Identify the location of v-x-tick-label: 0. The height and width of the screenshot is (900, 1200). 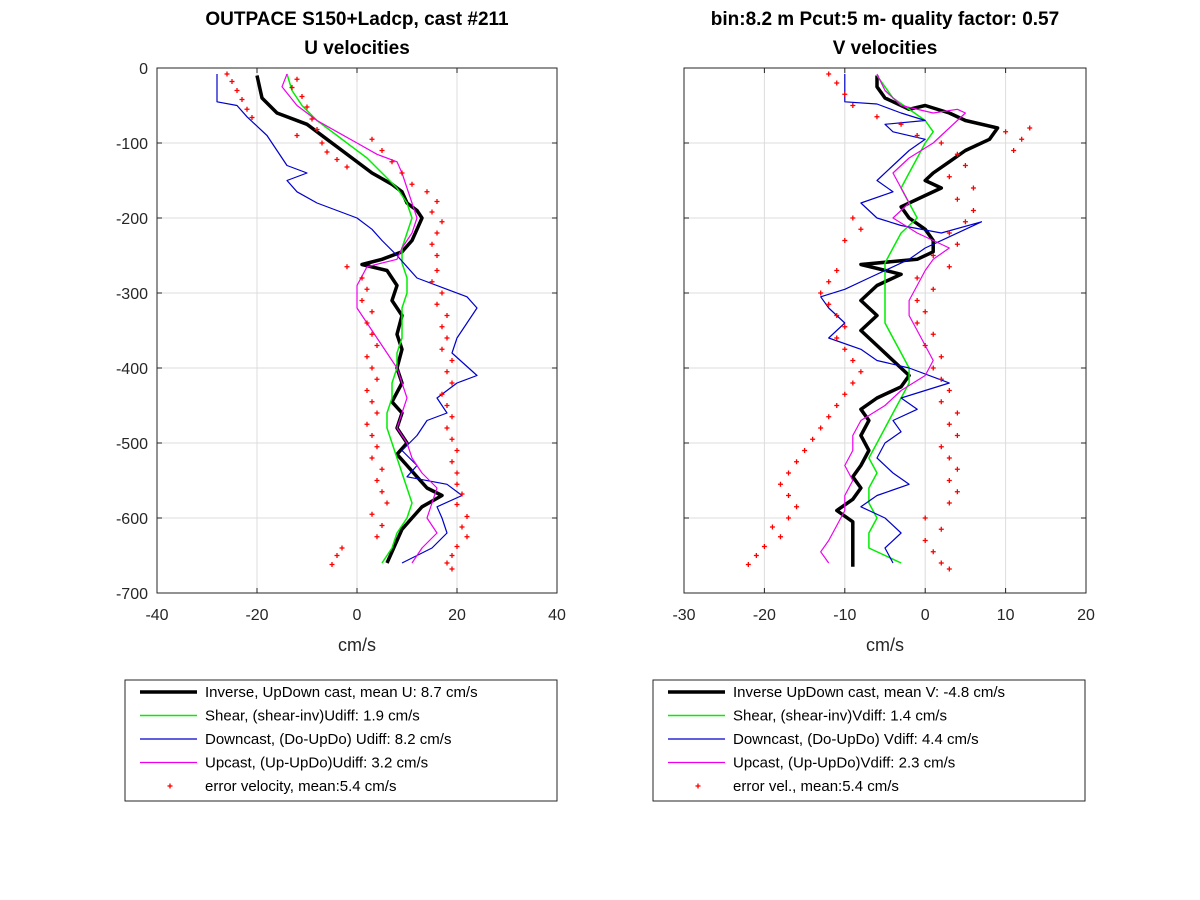
(925, 615).